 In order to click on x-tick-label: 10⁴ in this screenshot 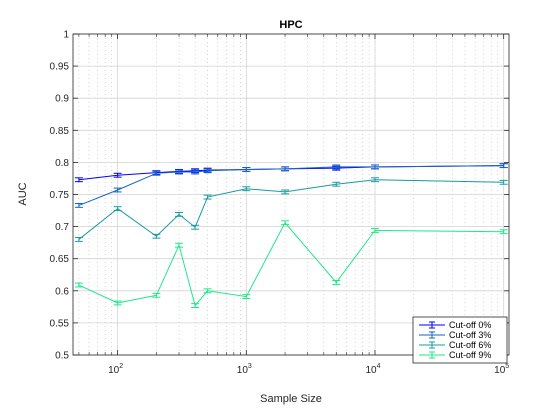, I will do `click(372, 369)`.